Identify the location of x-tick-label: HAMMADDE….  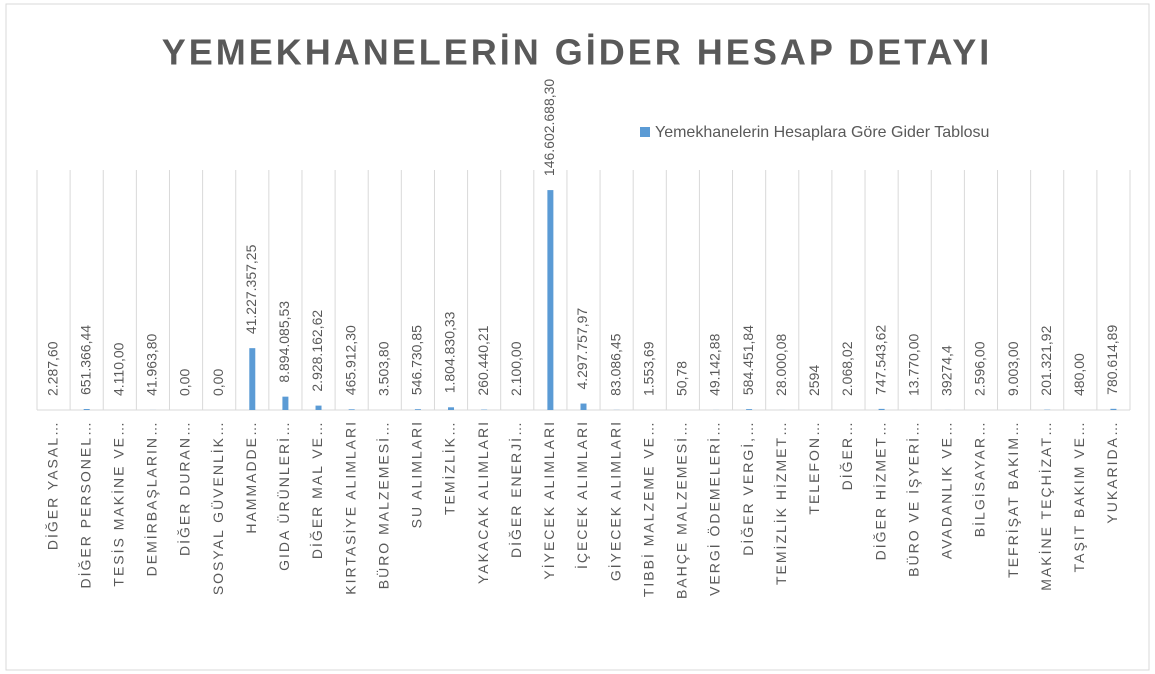
(251, 477).